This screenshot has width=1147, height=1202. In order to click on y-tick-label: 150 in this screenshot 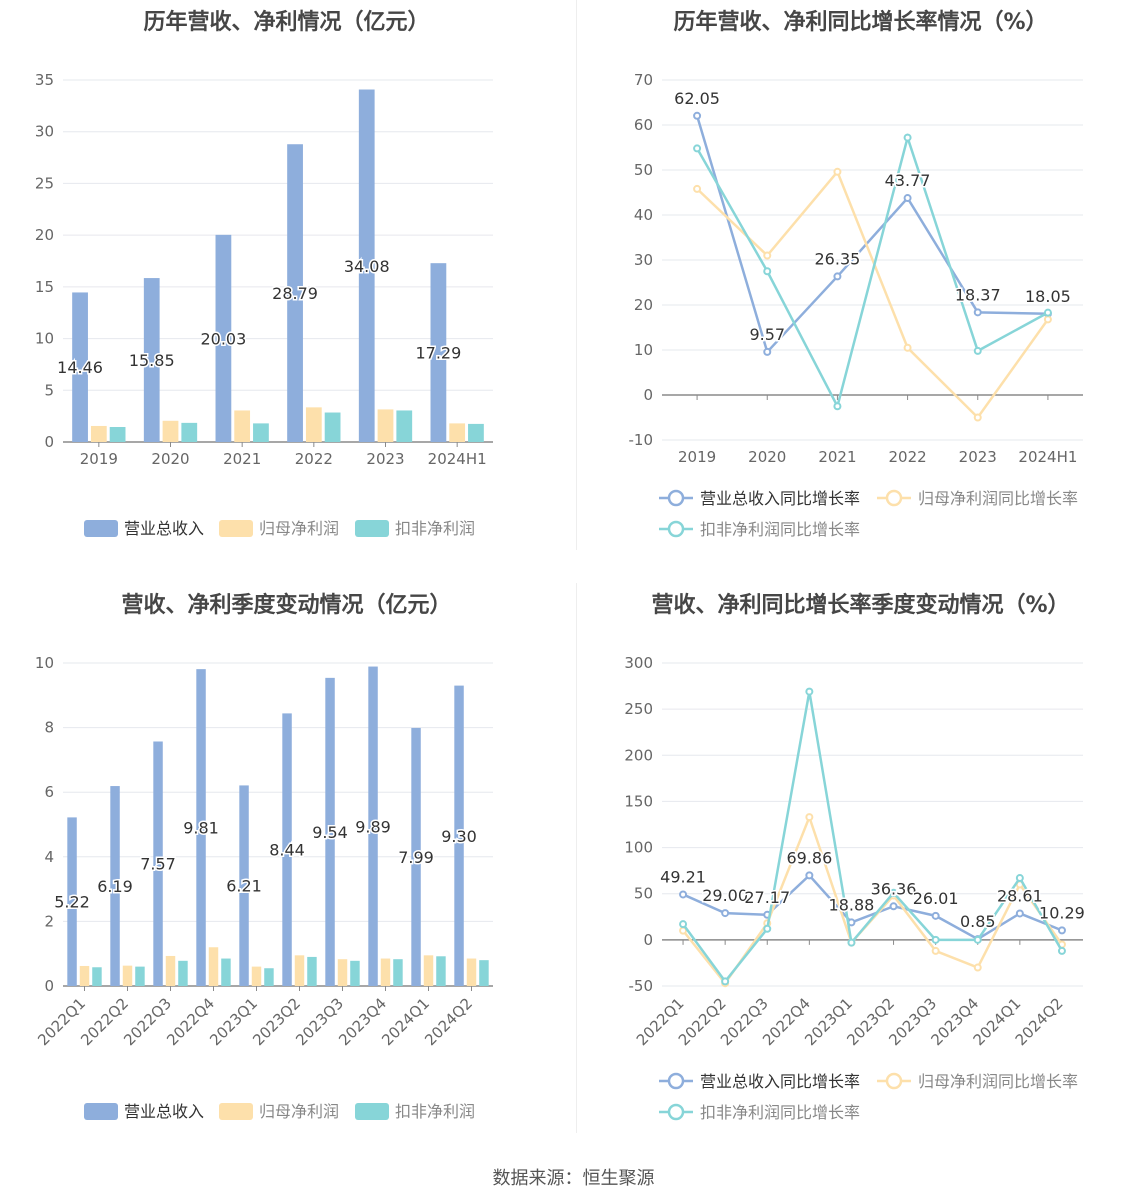, I will do `click(638, 801)`.